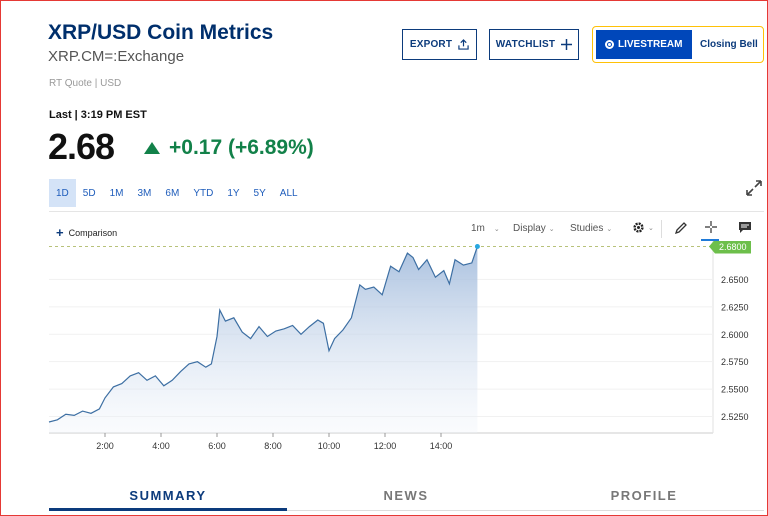  What do you see at coordinates (81, 146) in the screenshot?
I see `last-price: 2.68` at bounding box center [81, 146].